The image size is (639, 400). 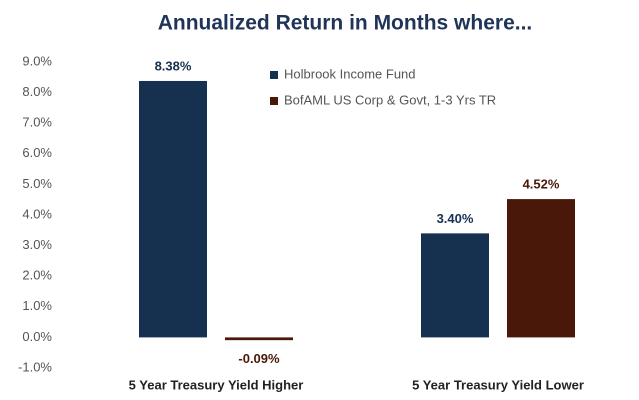 What do you see at coordinates (173, 65) in the screenshot?
I see `value-label: 8.38%` at bounding box center [173, 65].